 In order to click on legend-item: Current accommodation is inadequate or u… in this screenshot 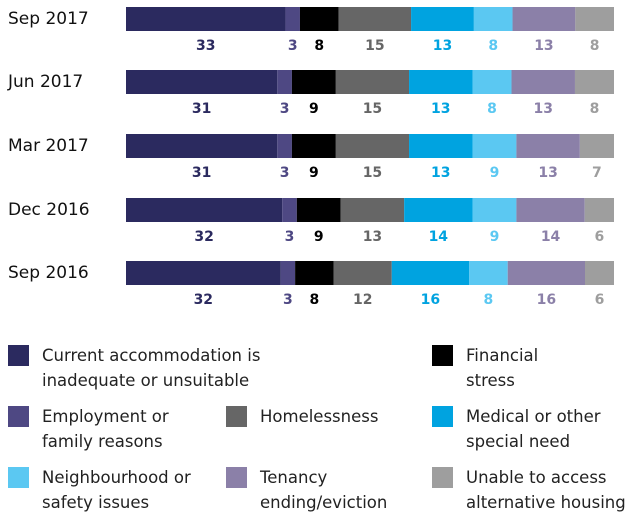, I will do `click(150, 368)`.